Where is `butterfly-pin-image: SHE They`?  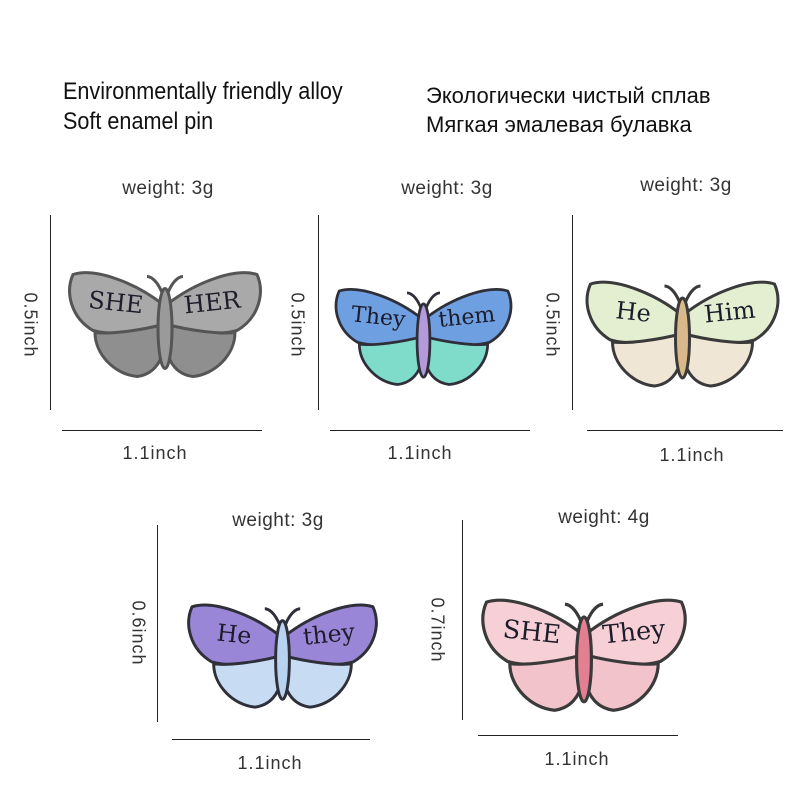
butterfly-pin-image: SHE They is located at coordinates (584, 655).